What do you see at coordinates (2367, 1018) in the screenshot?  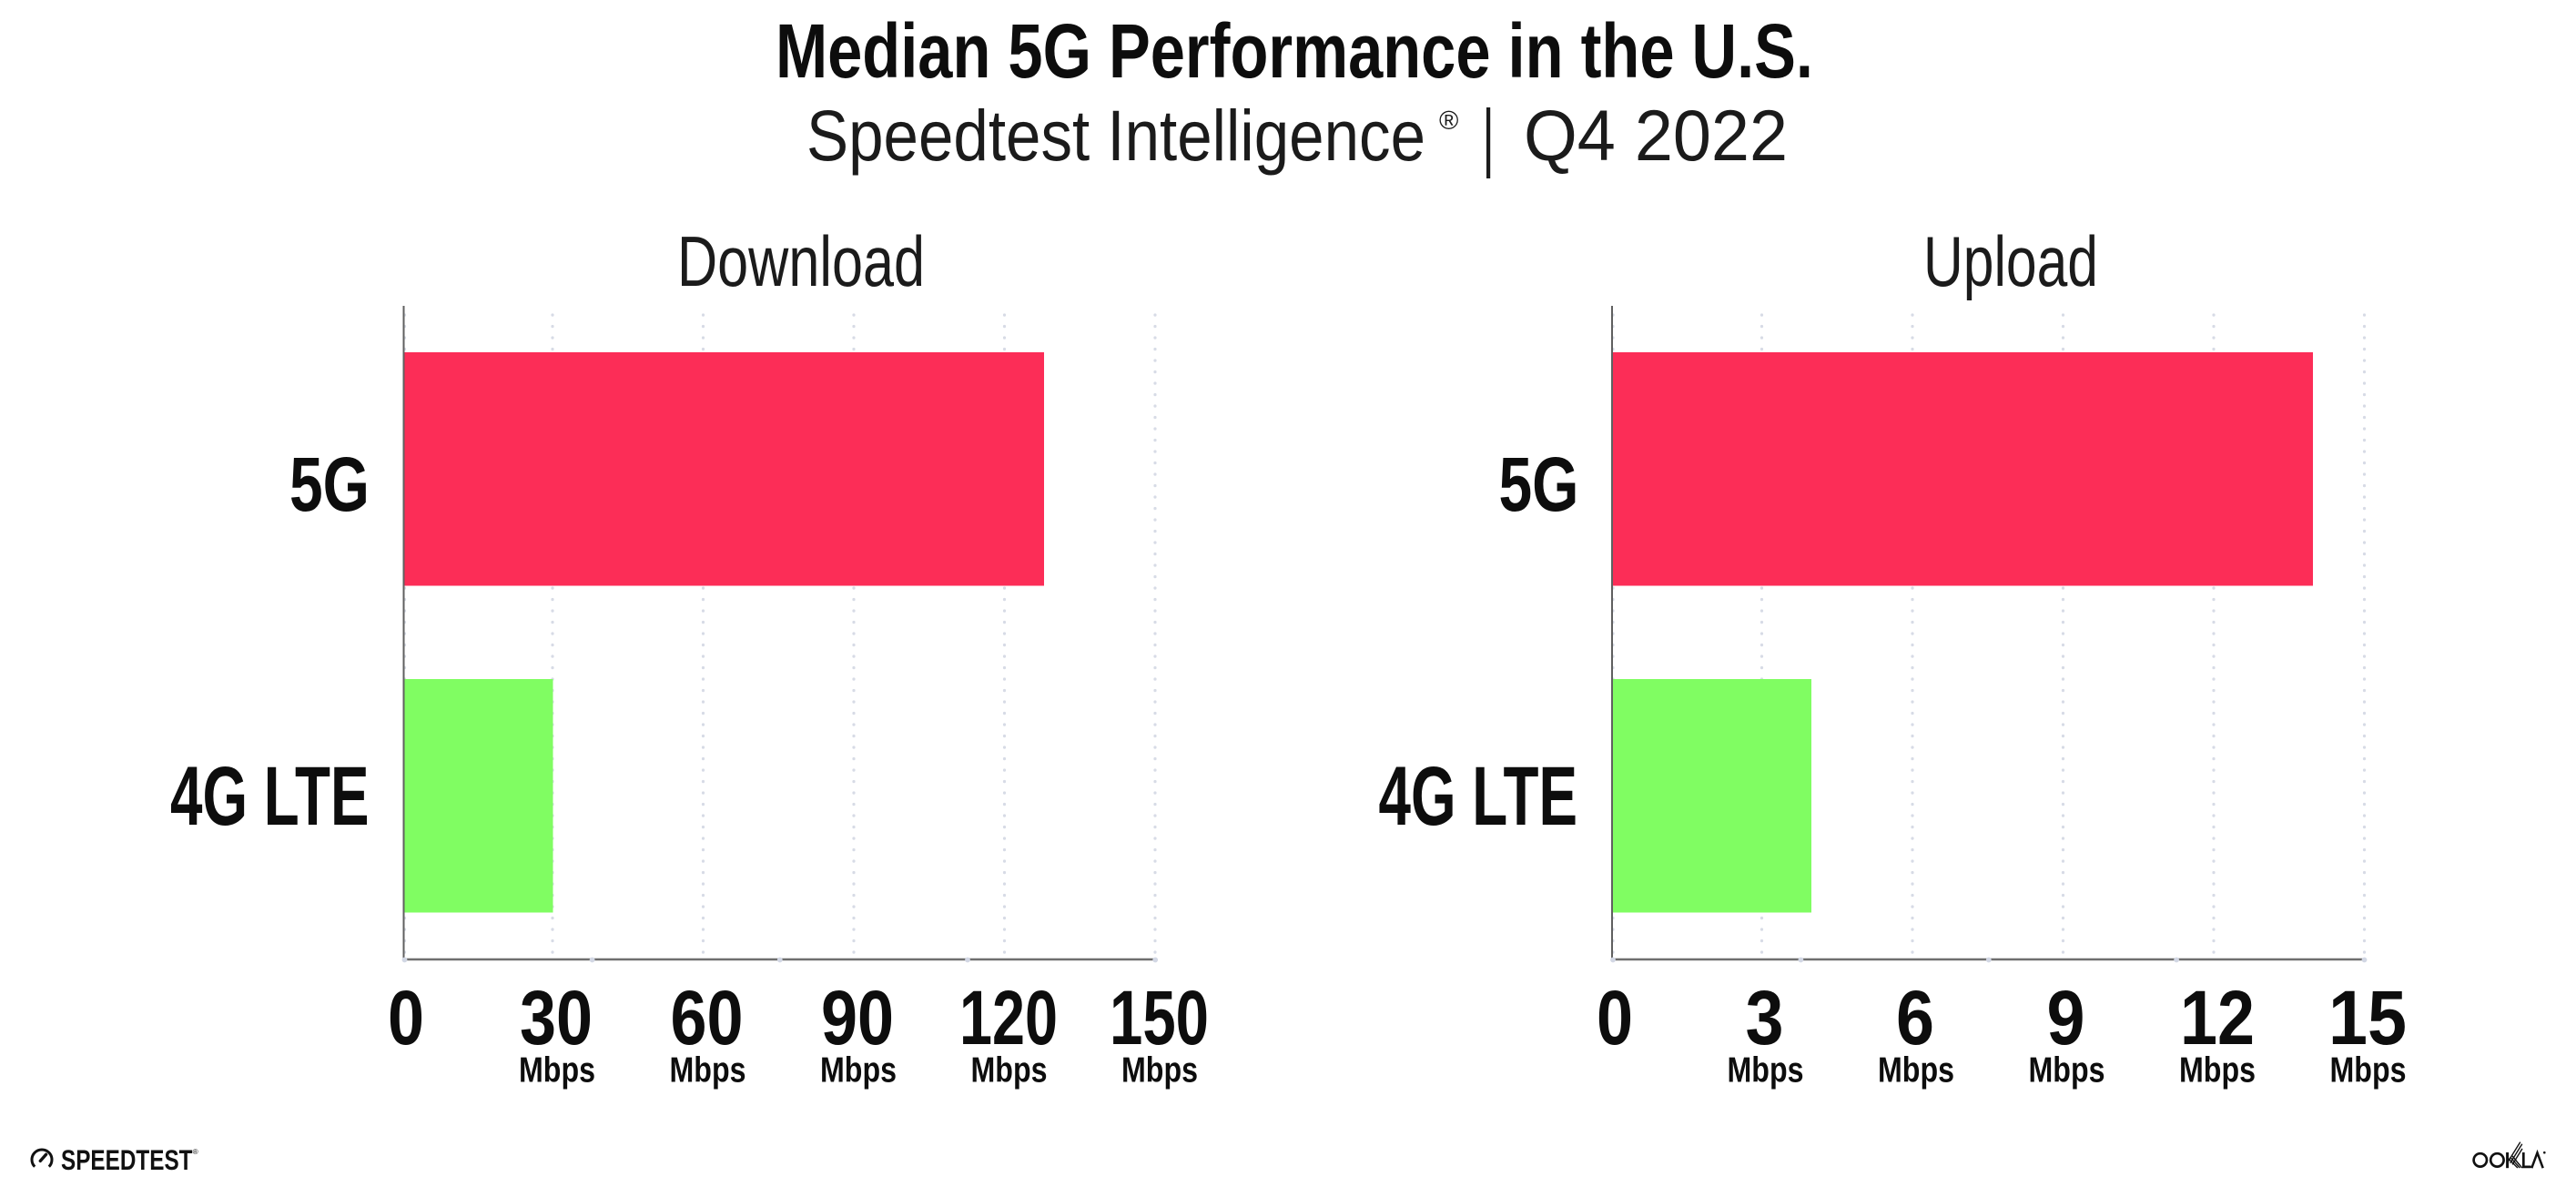 I see `svg-text: 15` at bounding box center [2367, 1018].